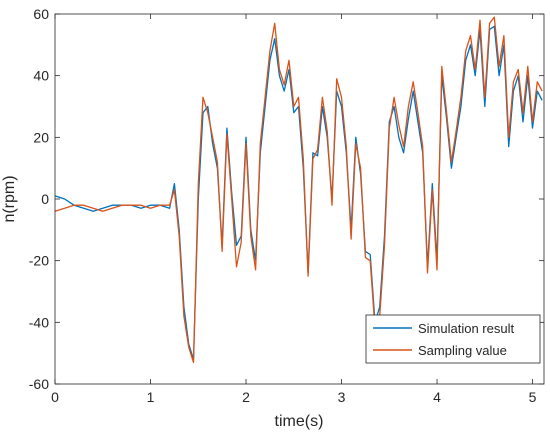  What do you see at coordinates (342, 397) in the screenshot?
I see `x-tick-label: 3` at bounding box center [342, 397].